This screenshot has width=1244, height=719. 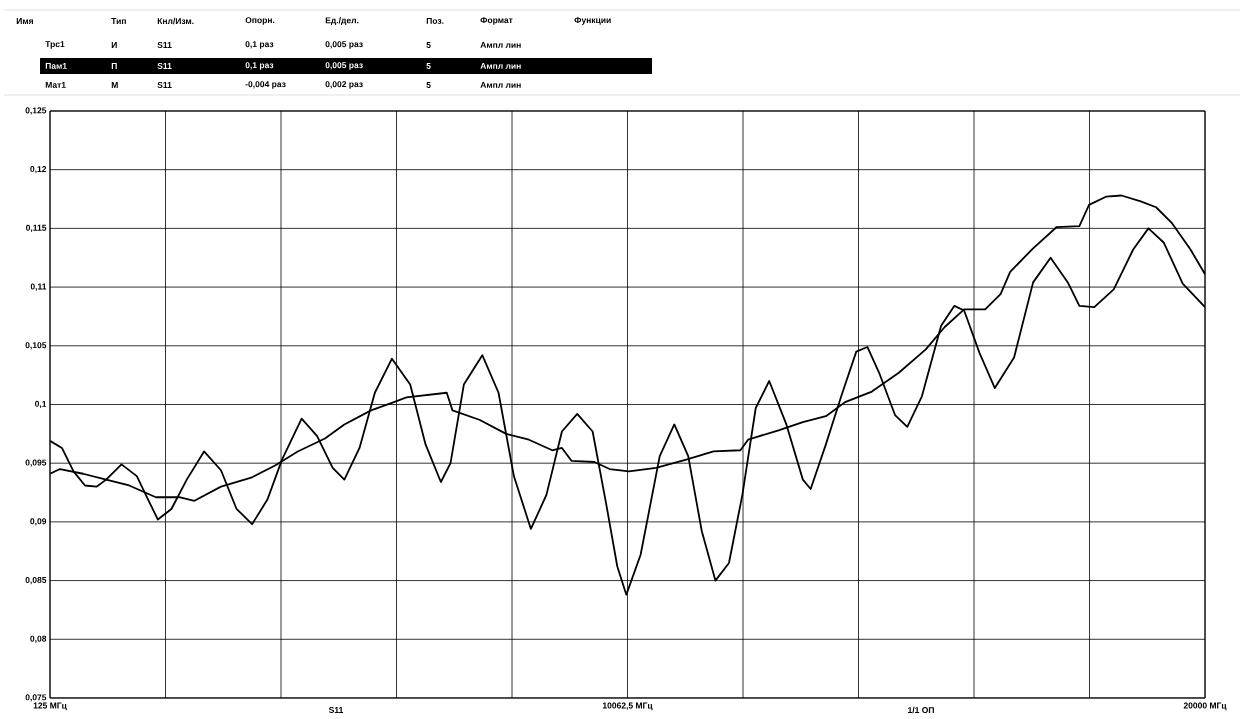 I want to click on text: Кнл/Изм., so click(x=175, y=21).